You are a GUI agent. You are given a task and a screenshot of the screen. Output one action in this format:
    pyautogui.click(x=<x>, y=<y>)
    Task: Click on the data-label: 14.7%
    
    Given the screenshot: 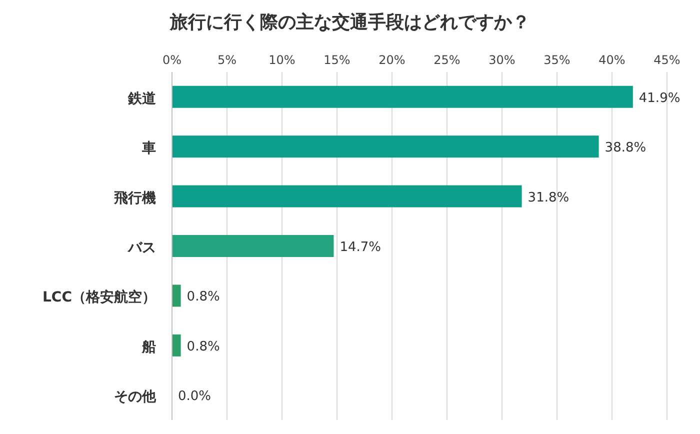 What is the action you would take?
    pyautogui.click(x=361, y=247)
    